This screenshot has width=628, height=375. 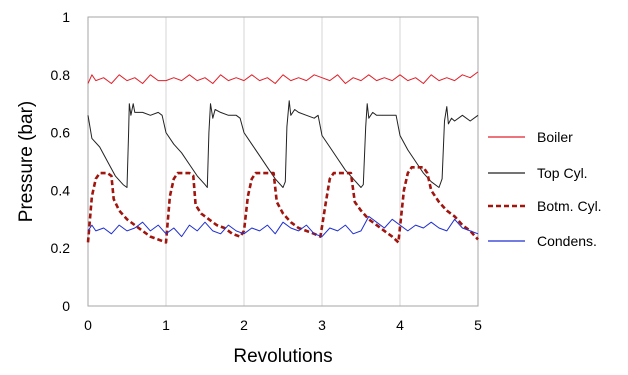 What do you see at coordinates (322, 325) in the screenshot?
I see `x-tick-label: 3` at bounding box center [322, 325].